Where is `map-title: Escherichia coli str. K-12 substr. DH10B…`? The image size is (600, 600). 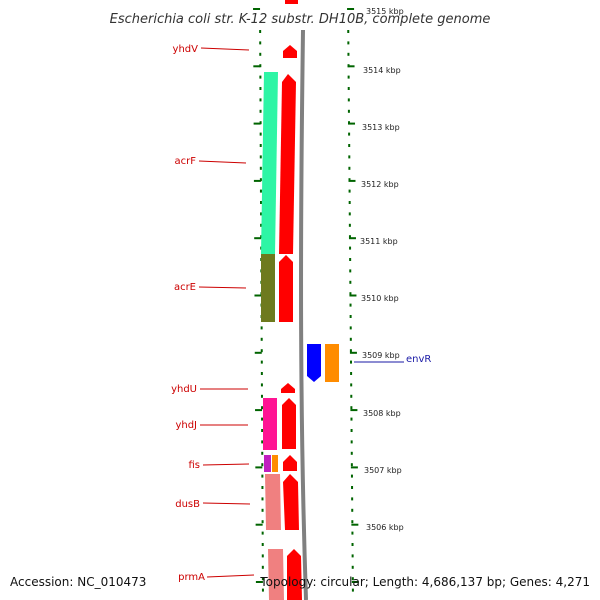
map-title: Escherichia coli str. K-12 substr. DH10B… is located at coordinates (300, 19).